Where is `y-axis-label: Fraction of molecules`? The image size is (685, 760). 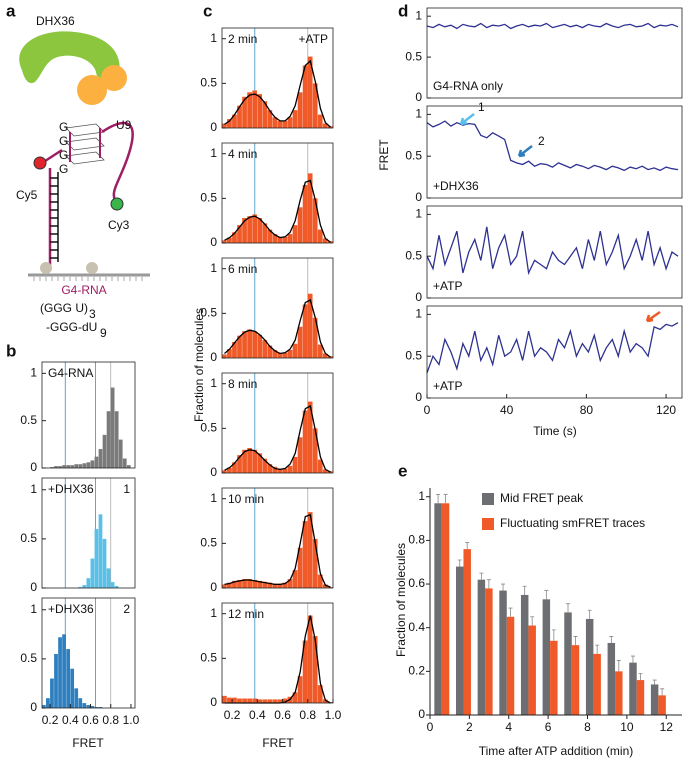 y-axis-label: Fraction of molecules is located at coordinates (401, 600).